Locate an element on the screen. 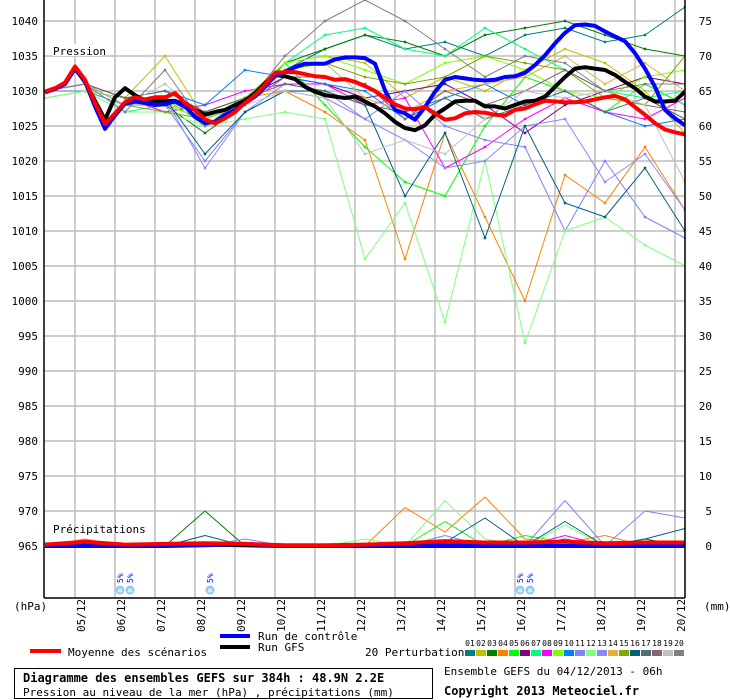 This screenshot has width=730, height=700. perturbation-legend-number: 06 is located at coordinates (525, 643).